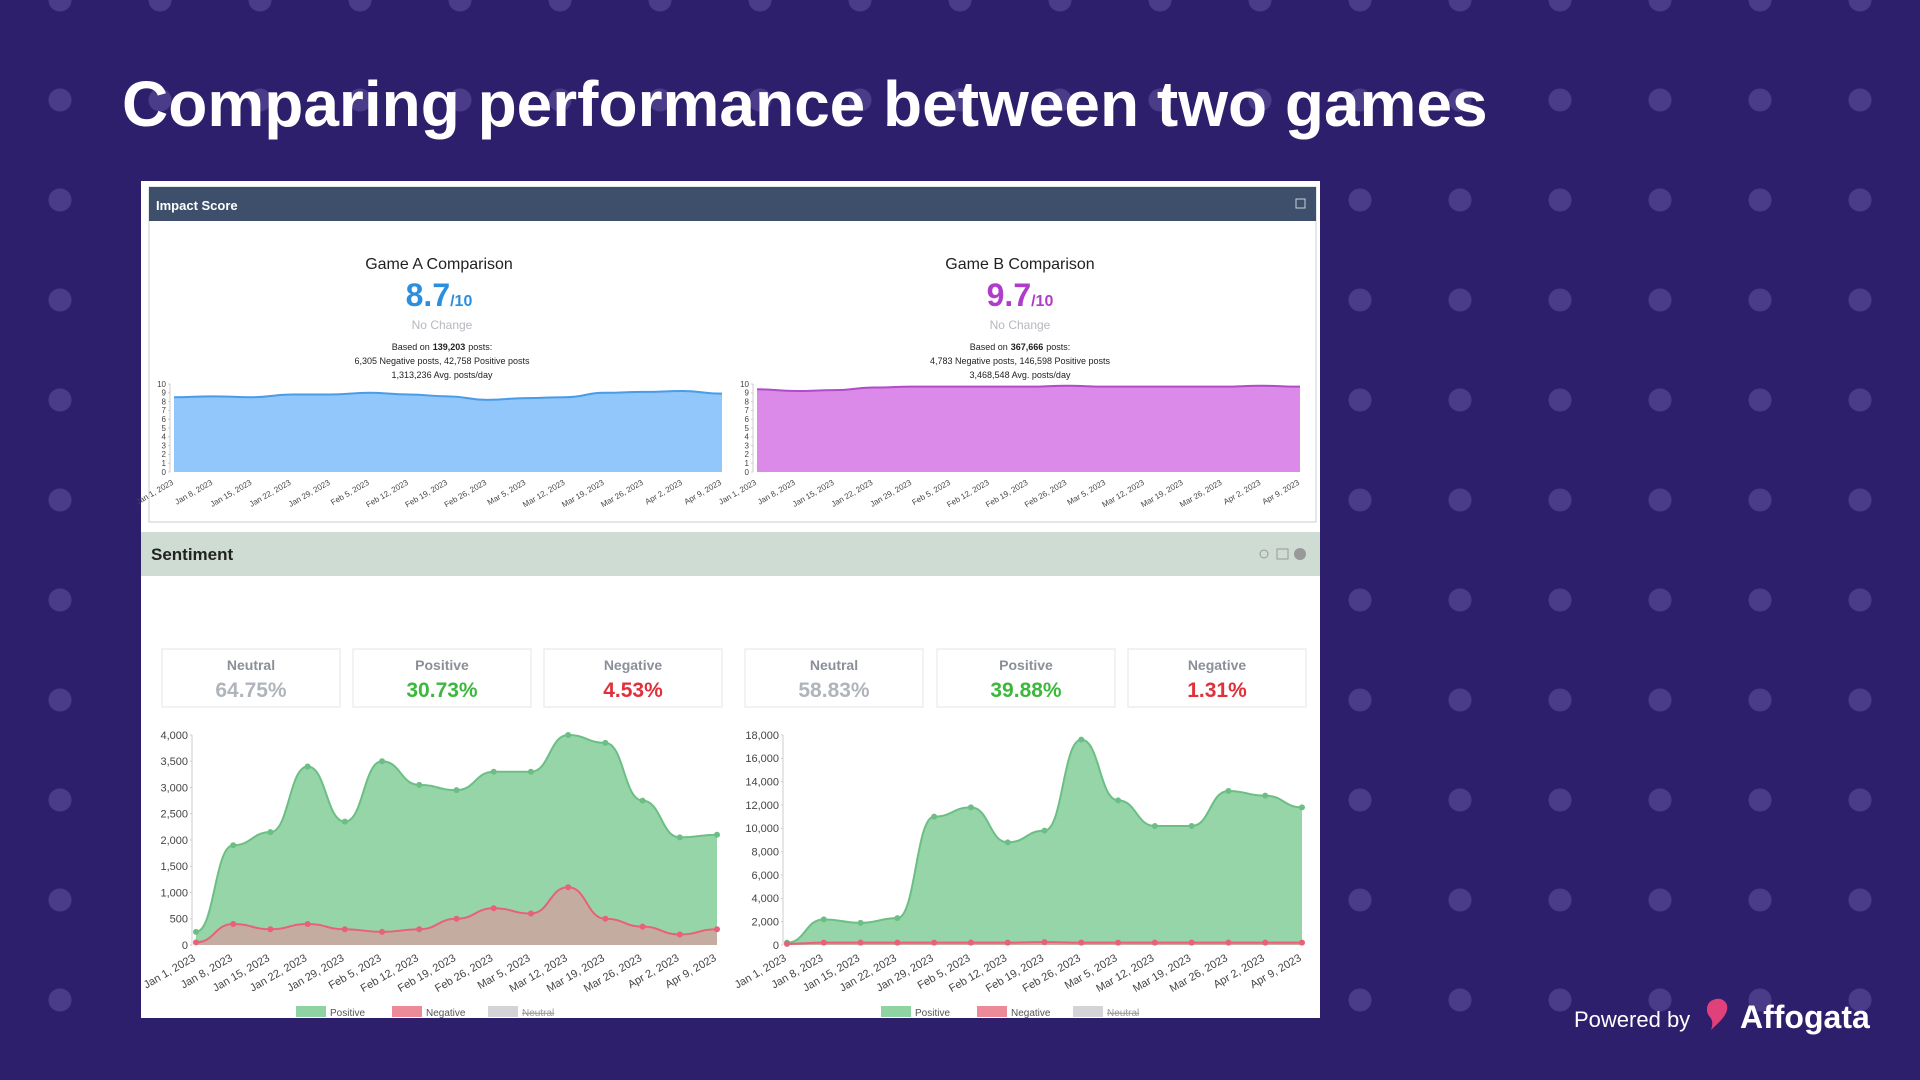 The image size is (1920, 1080). Describe the element at coordinates (1264, 554) in the screenshot. I see `share-icon` at that location.